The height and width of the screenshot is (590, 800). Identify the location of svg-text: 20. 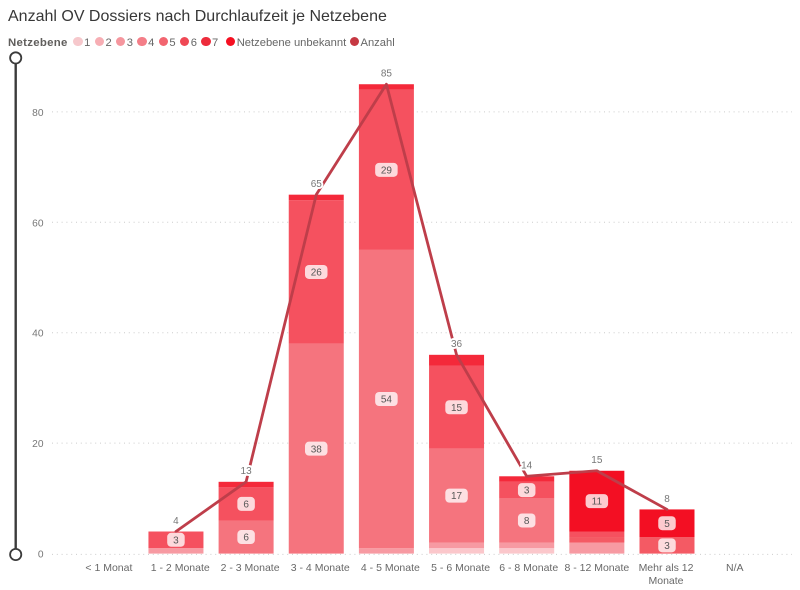
(38, 444).